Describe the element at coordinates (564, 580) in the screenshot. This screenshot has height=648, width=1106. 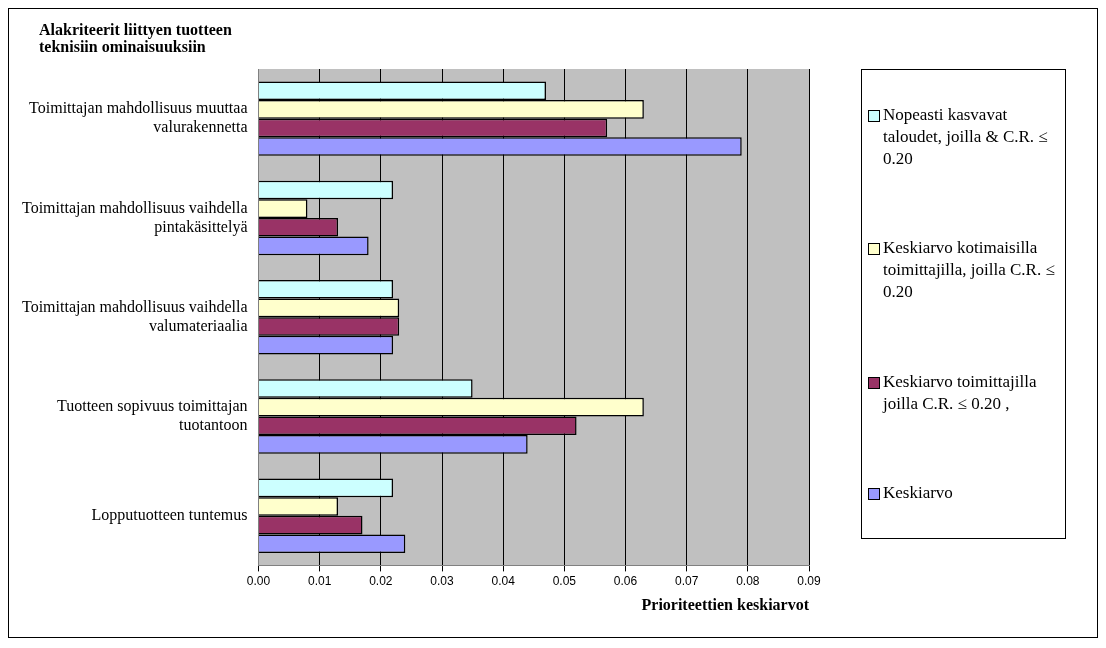
I see `x-tick-label: 0.05` at that location.